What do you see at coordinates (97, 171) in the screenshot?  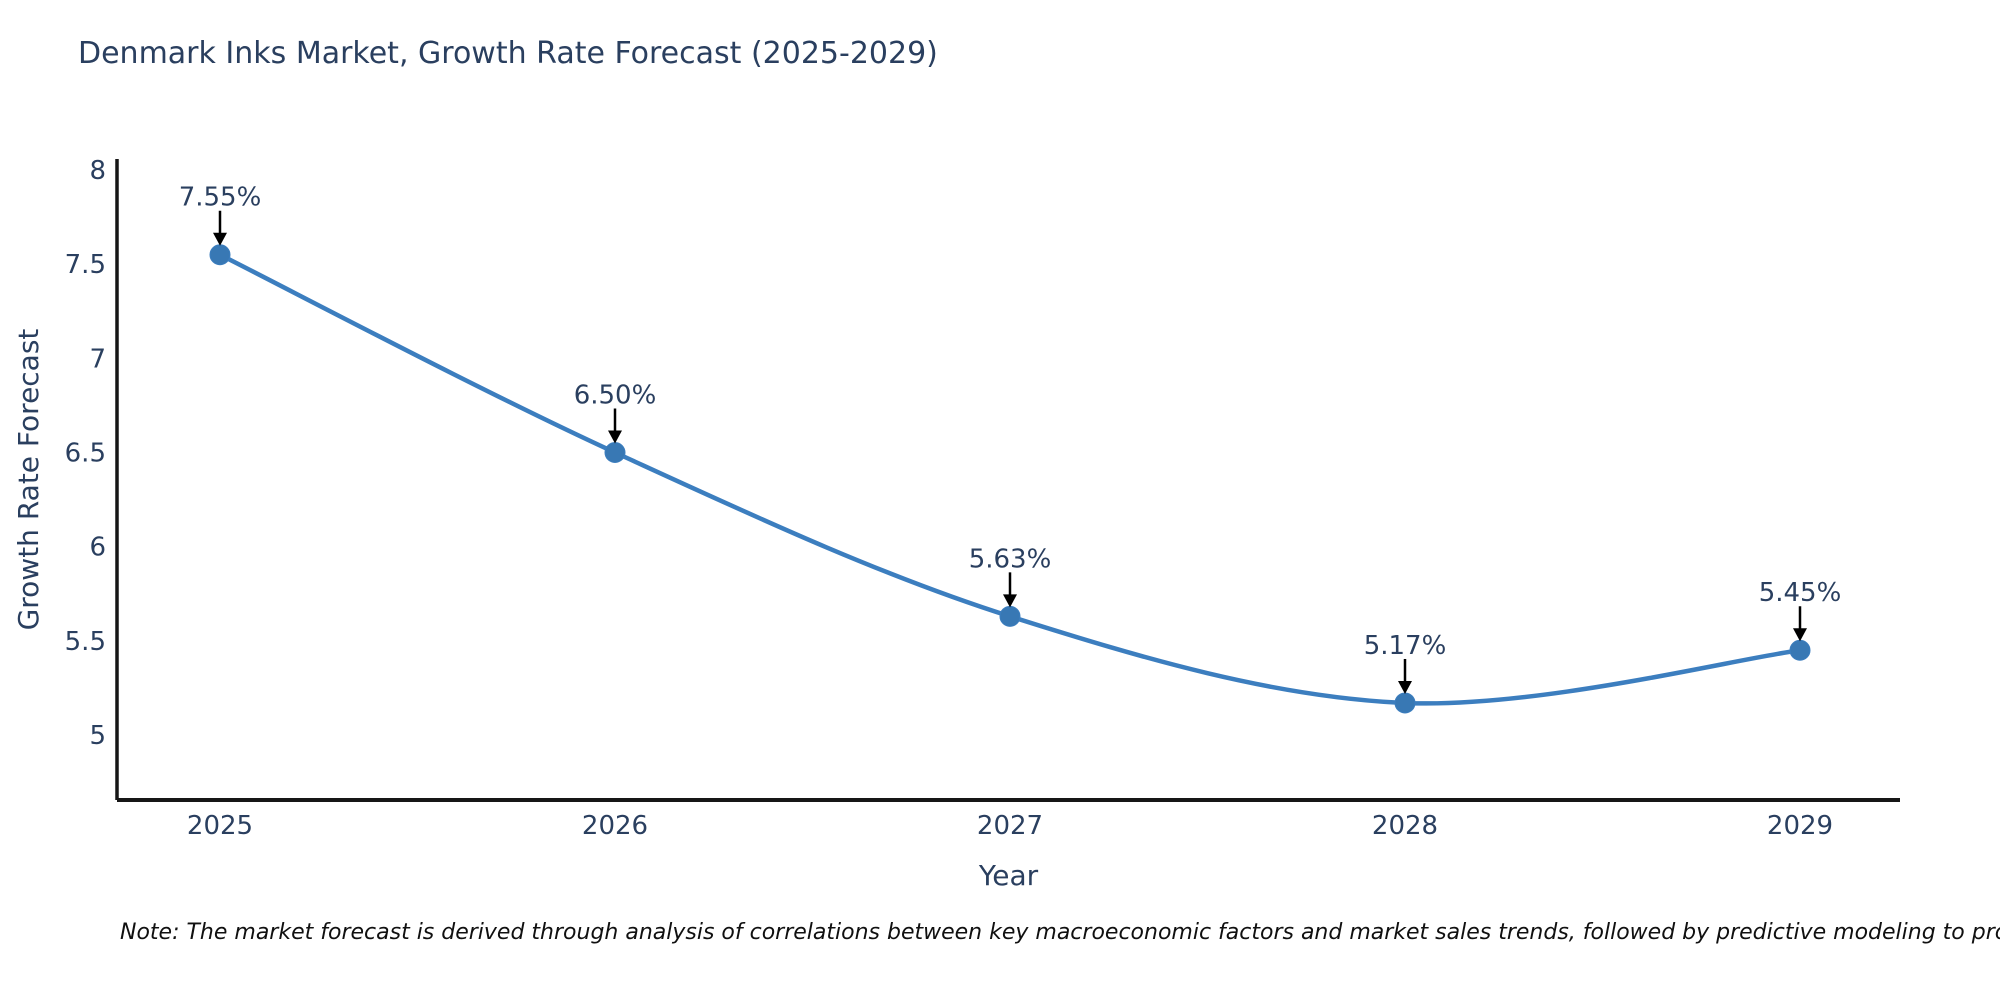 I see `y-tick-label: 8` at bounding box center [97, 171].